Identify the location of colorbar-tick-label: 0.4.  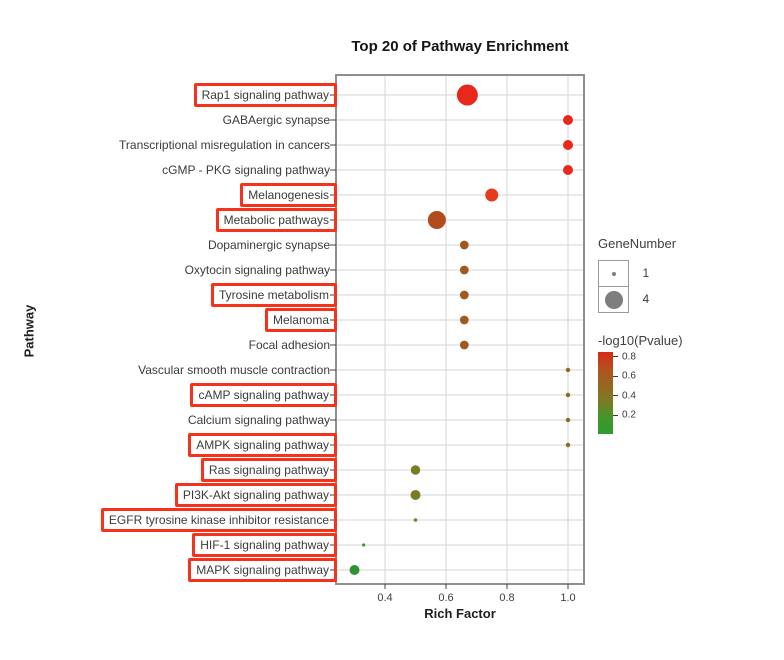
(629, 395).